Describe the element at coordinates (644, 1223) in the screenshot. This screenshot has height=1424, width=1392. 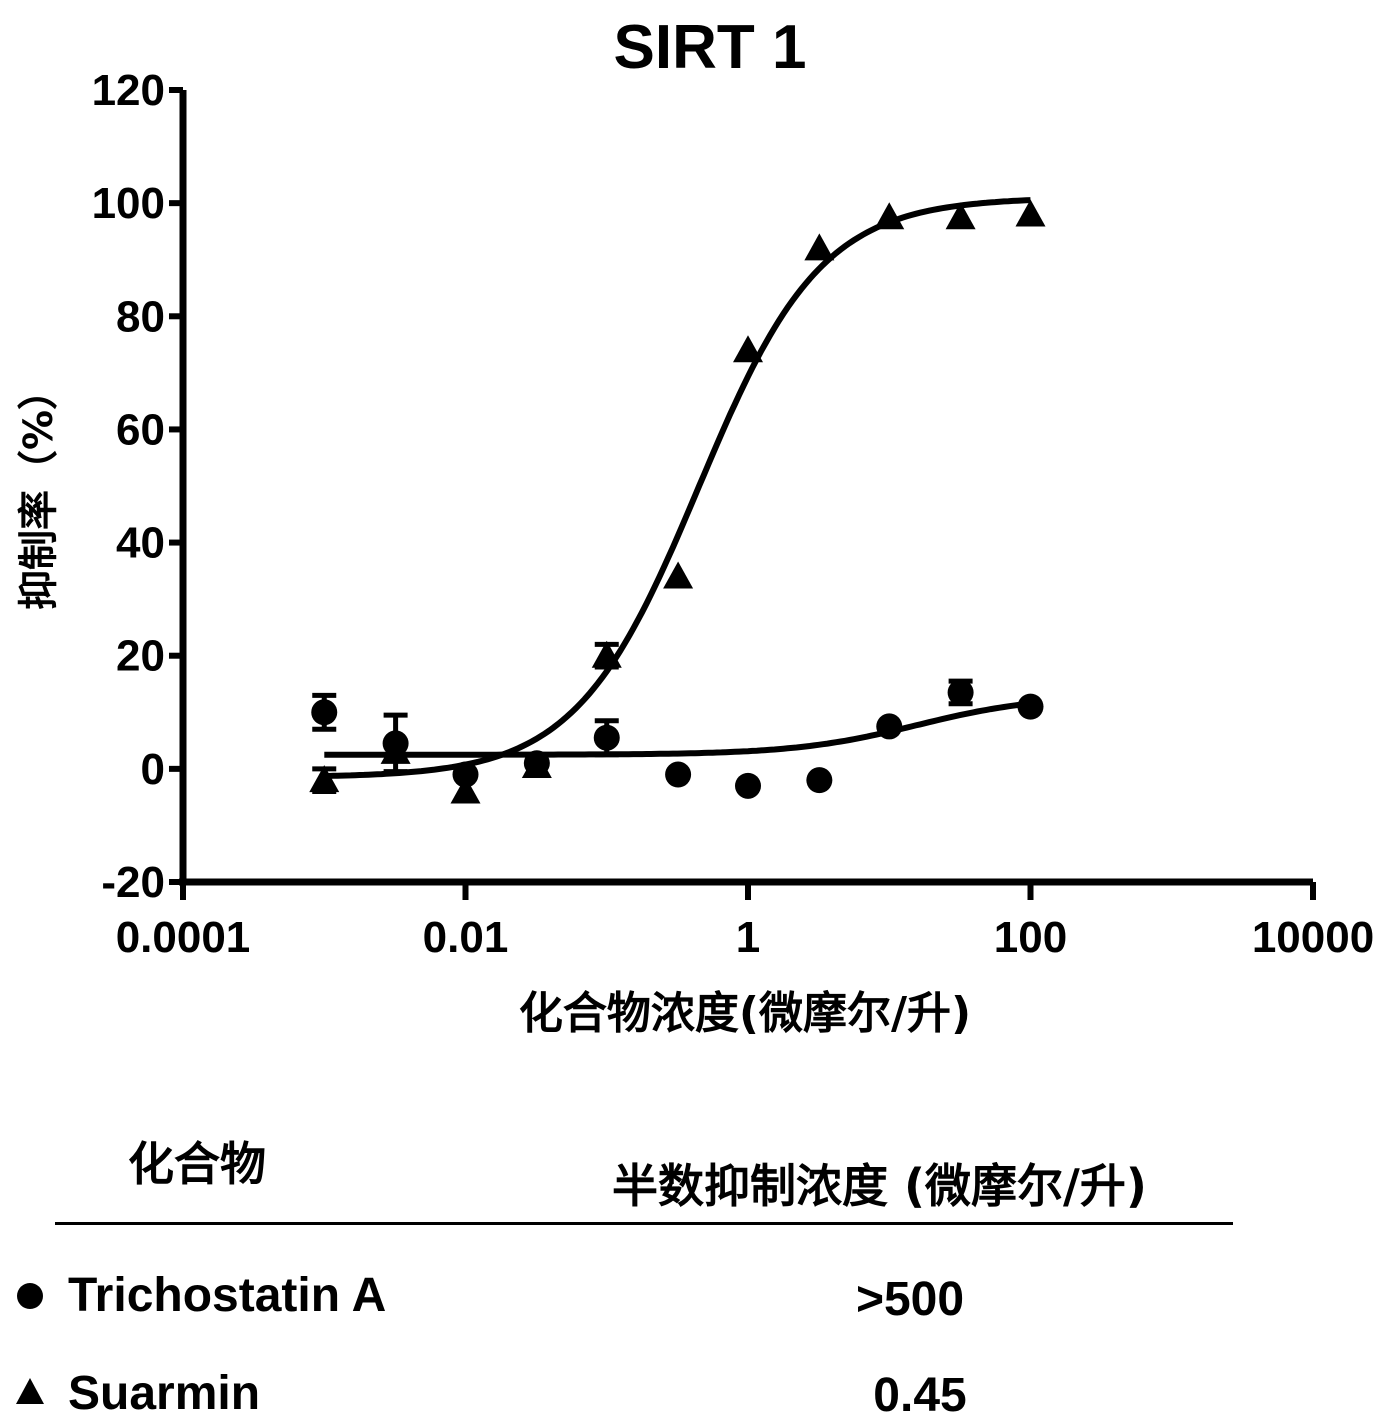
I see `table-rule` at that location.